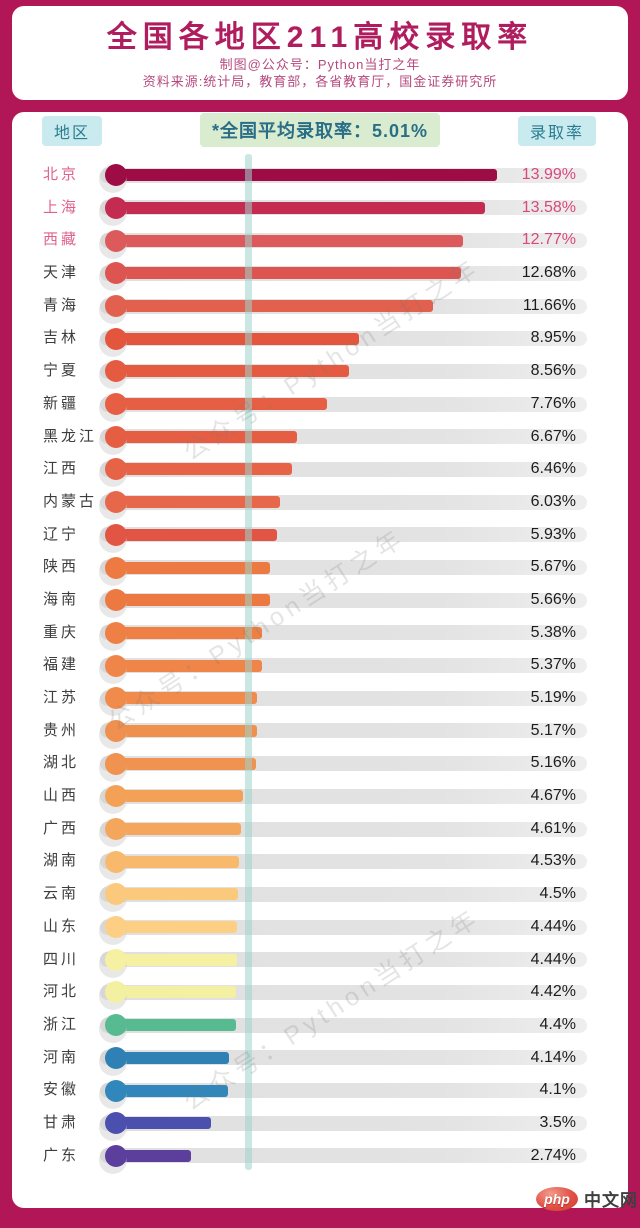 Image resolution: width=640 pixels, height=1228 pixels. I want to click on chart-row: 云南 4.5%, so click(320, 894).